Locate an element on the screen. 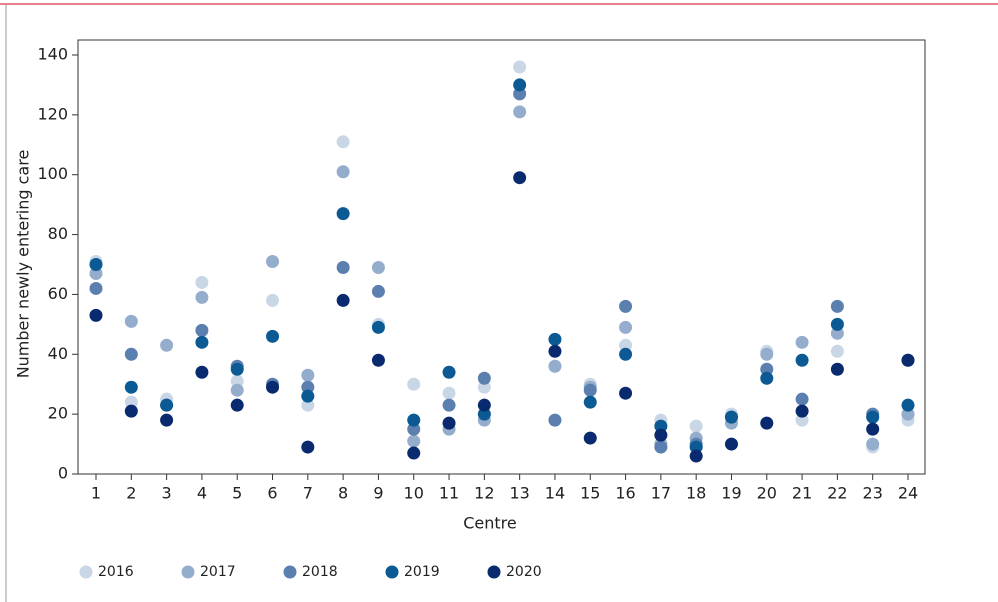  y-axis-label: Number newly entering care is located at coordinates (23, 264).